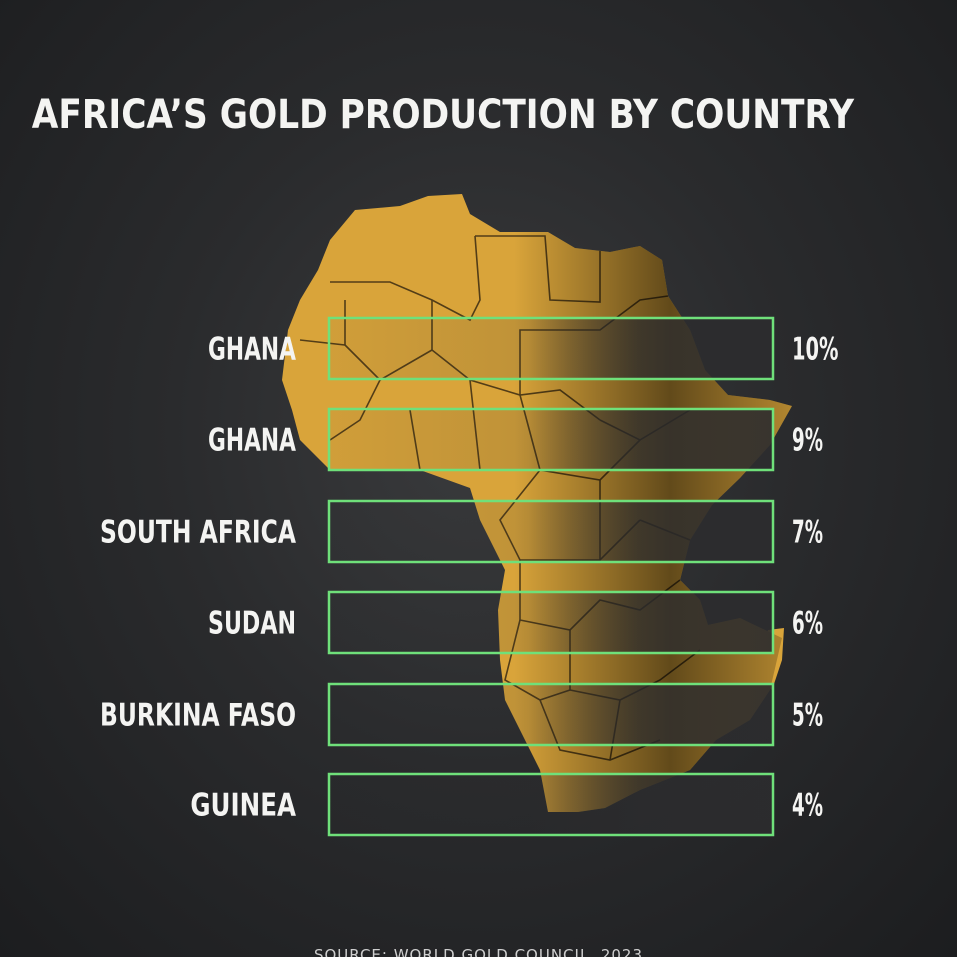 The image size is (957, 957). What do you see at coordinates (252, 350) in the screenshot?
I see `category-label-1: GHANA` at bounding box center [252, 350].